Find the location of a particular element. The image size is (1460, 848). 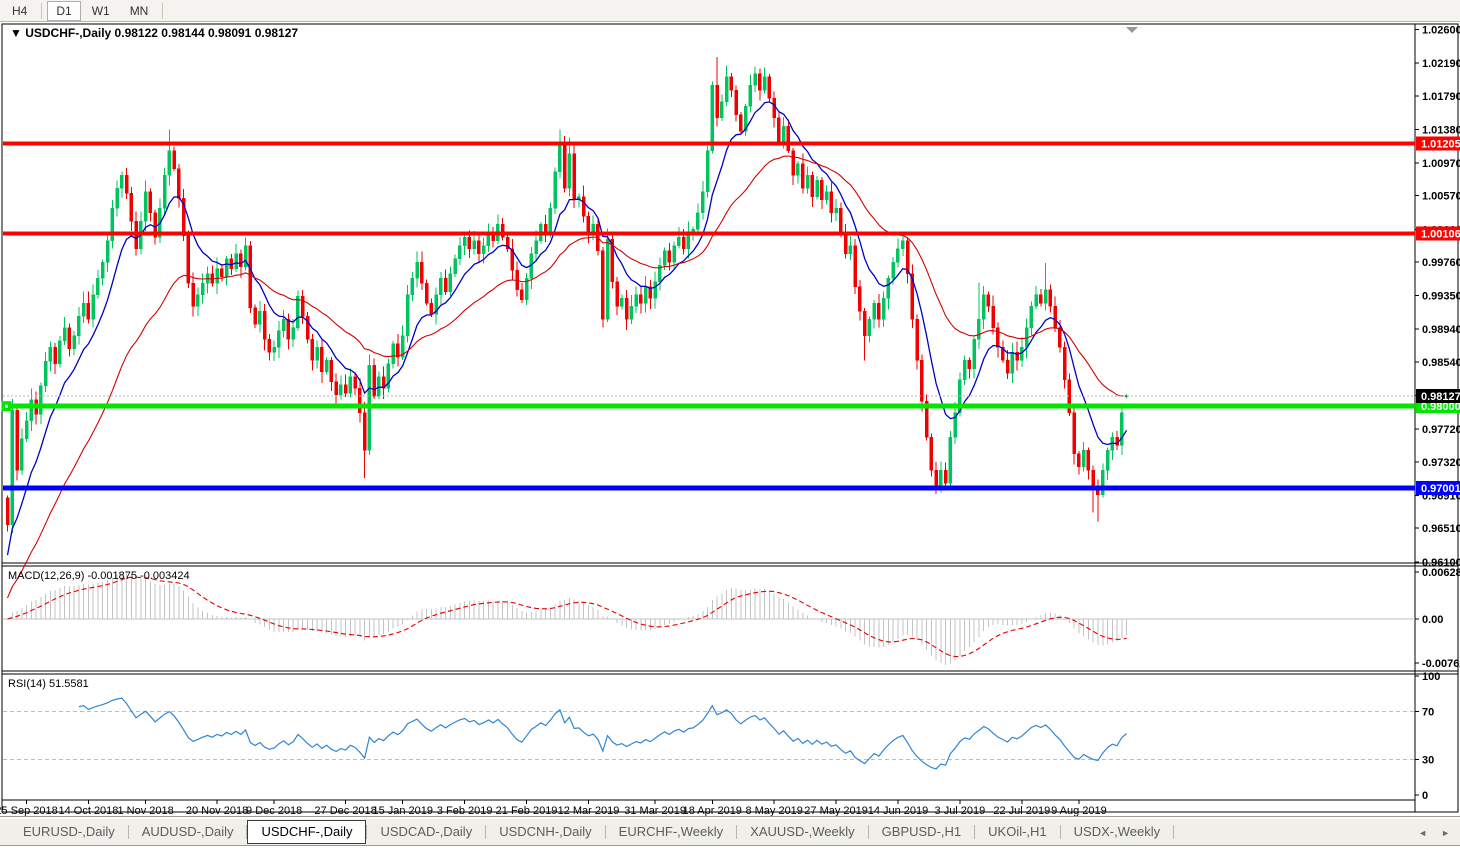

timeframe-button-d1: D1 is located at coordinates (64, 10).